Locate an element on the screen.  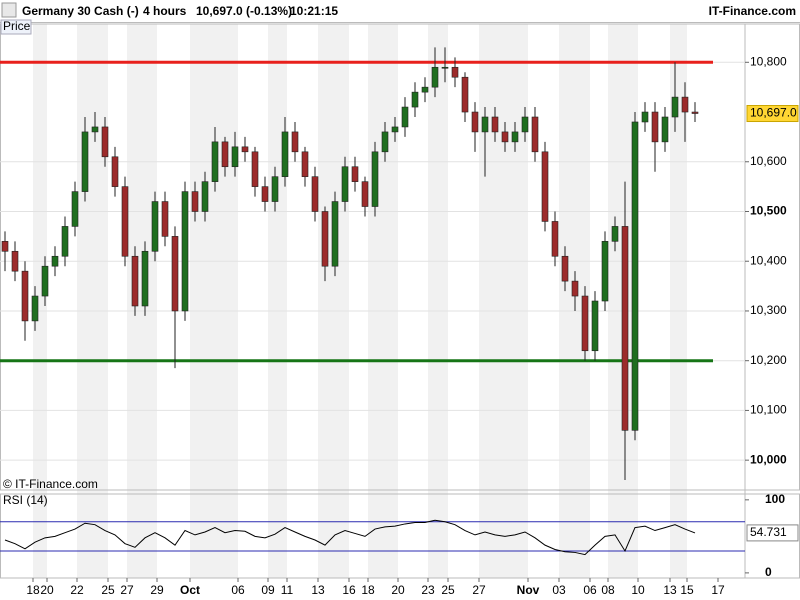
y-tick-label: 10,500 is located at coordinates (768, 211).